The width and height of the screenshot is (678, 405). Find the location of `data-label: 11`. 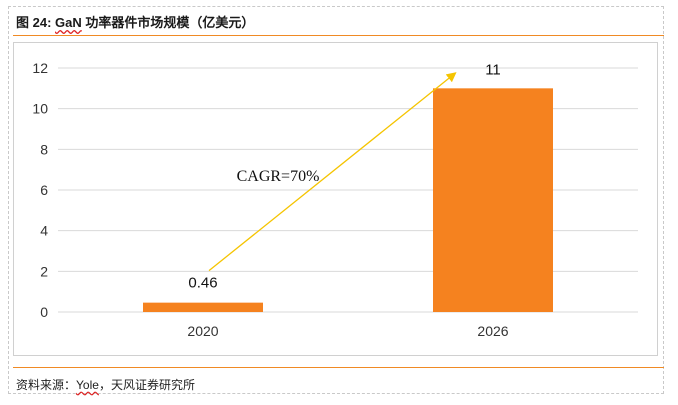

data-label: 11 is located at coordinates (493, 69).